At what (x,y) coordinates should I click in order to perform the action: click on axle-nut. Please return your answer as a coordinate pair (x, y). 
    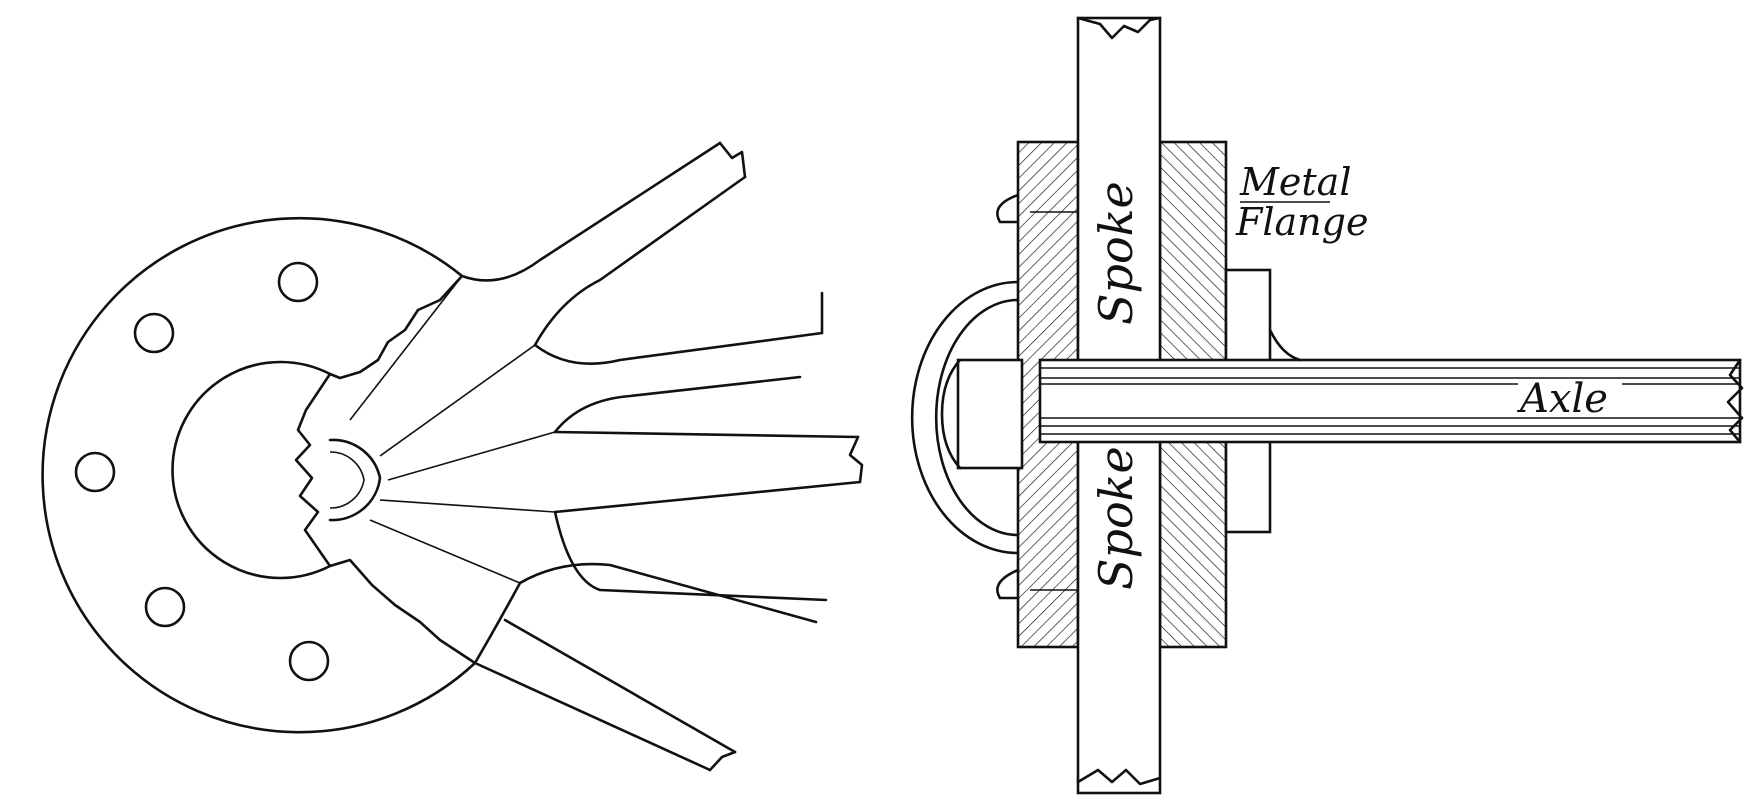
    Looking at the image, I should click on (990, 414).